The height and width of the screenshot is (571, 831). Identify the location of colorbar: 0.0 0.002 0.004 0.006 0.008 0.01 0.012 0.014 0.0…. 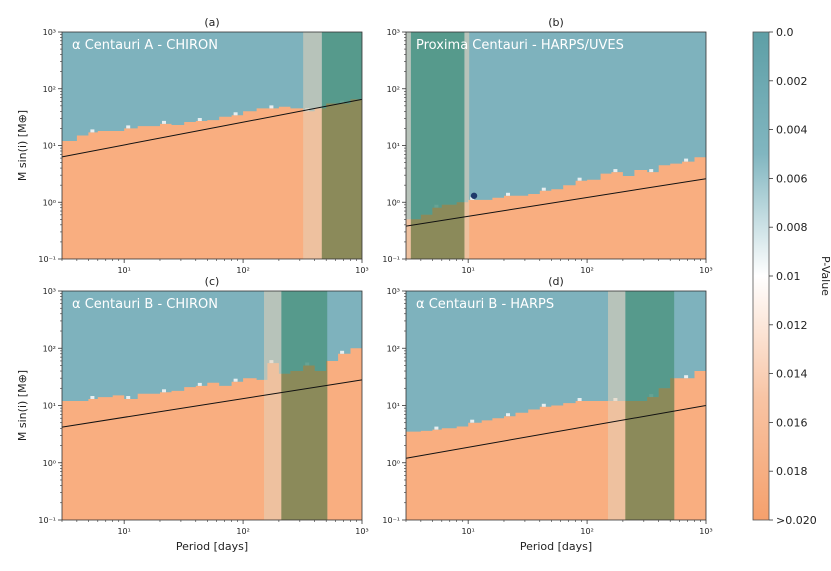
(791, 276).